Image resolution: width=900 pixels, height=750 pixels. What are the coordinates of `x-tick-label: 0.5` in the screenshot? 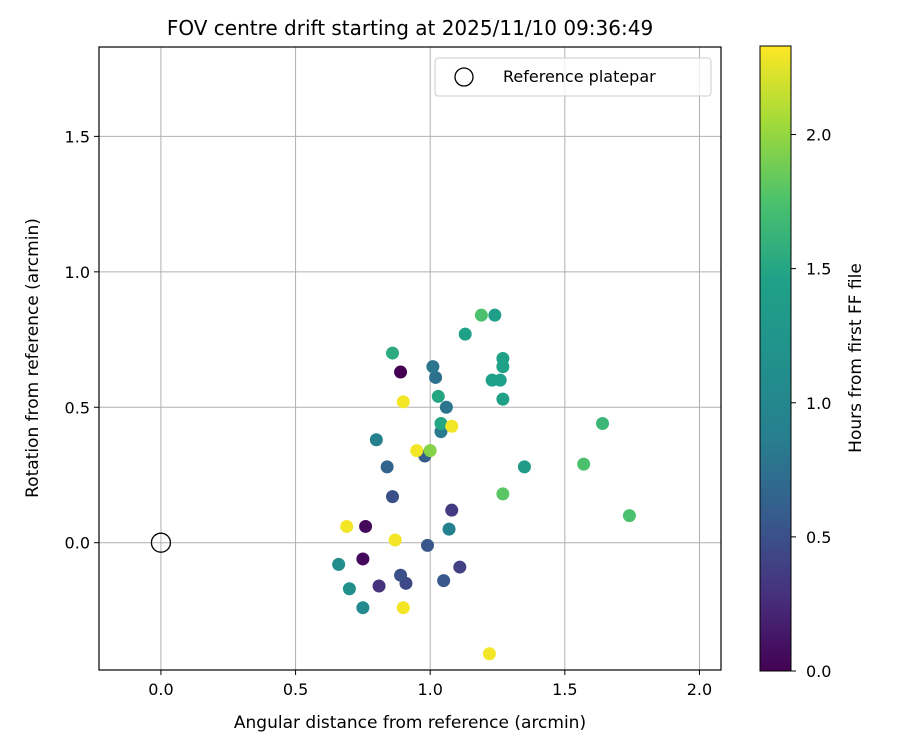 It's located at (295, 689).